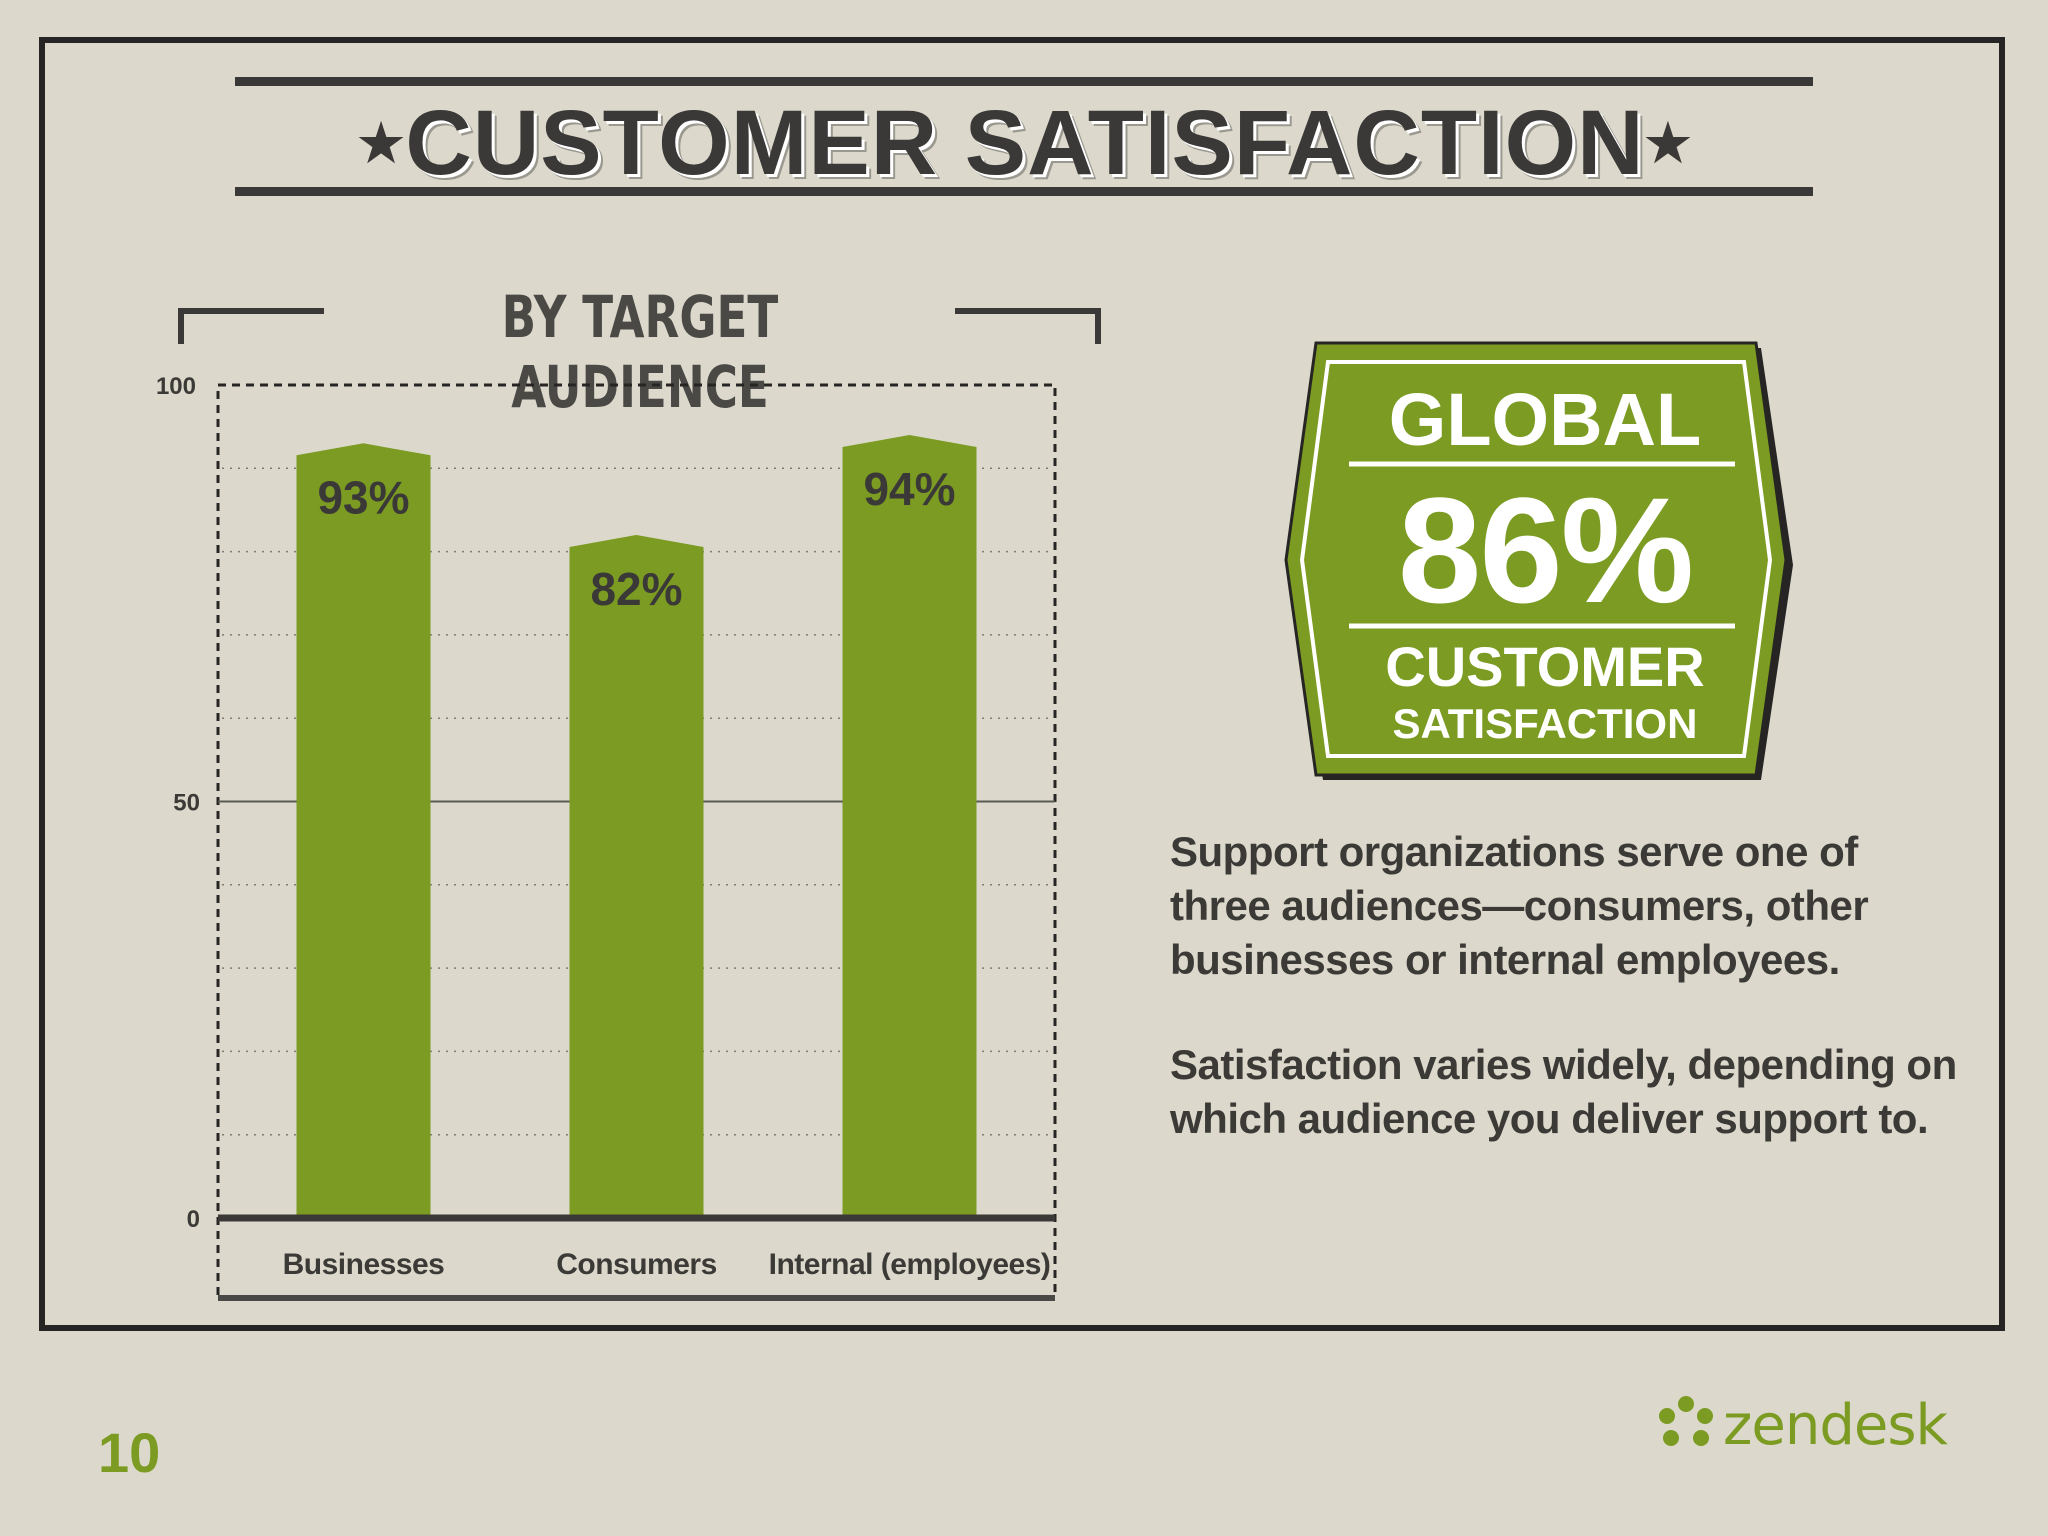 Image resolution: width=2048 pixels, height=1536 pixels. Describe the element at coordinates (636, 876) in the screenshot. I see `bar-consumers` at that location.